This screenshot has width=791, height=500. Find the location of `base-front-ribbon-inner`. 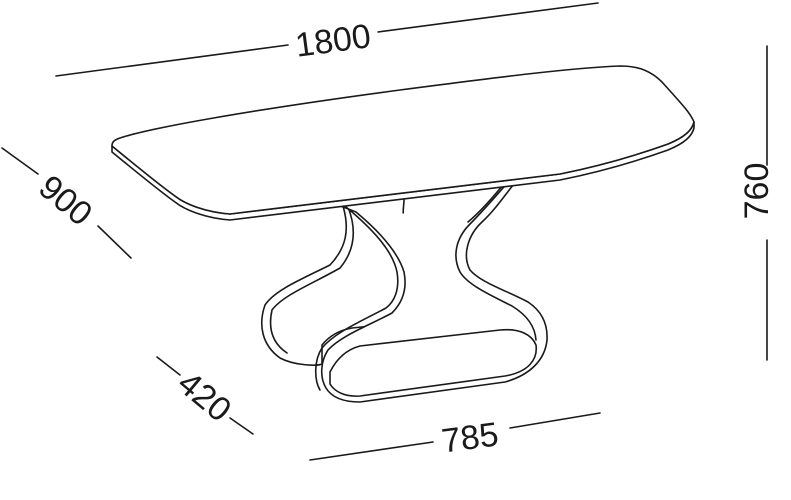

base-front-ribbon-inner is located at coordinates (356, 298).